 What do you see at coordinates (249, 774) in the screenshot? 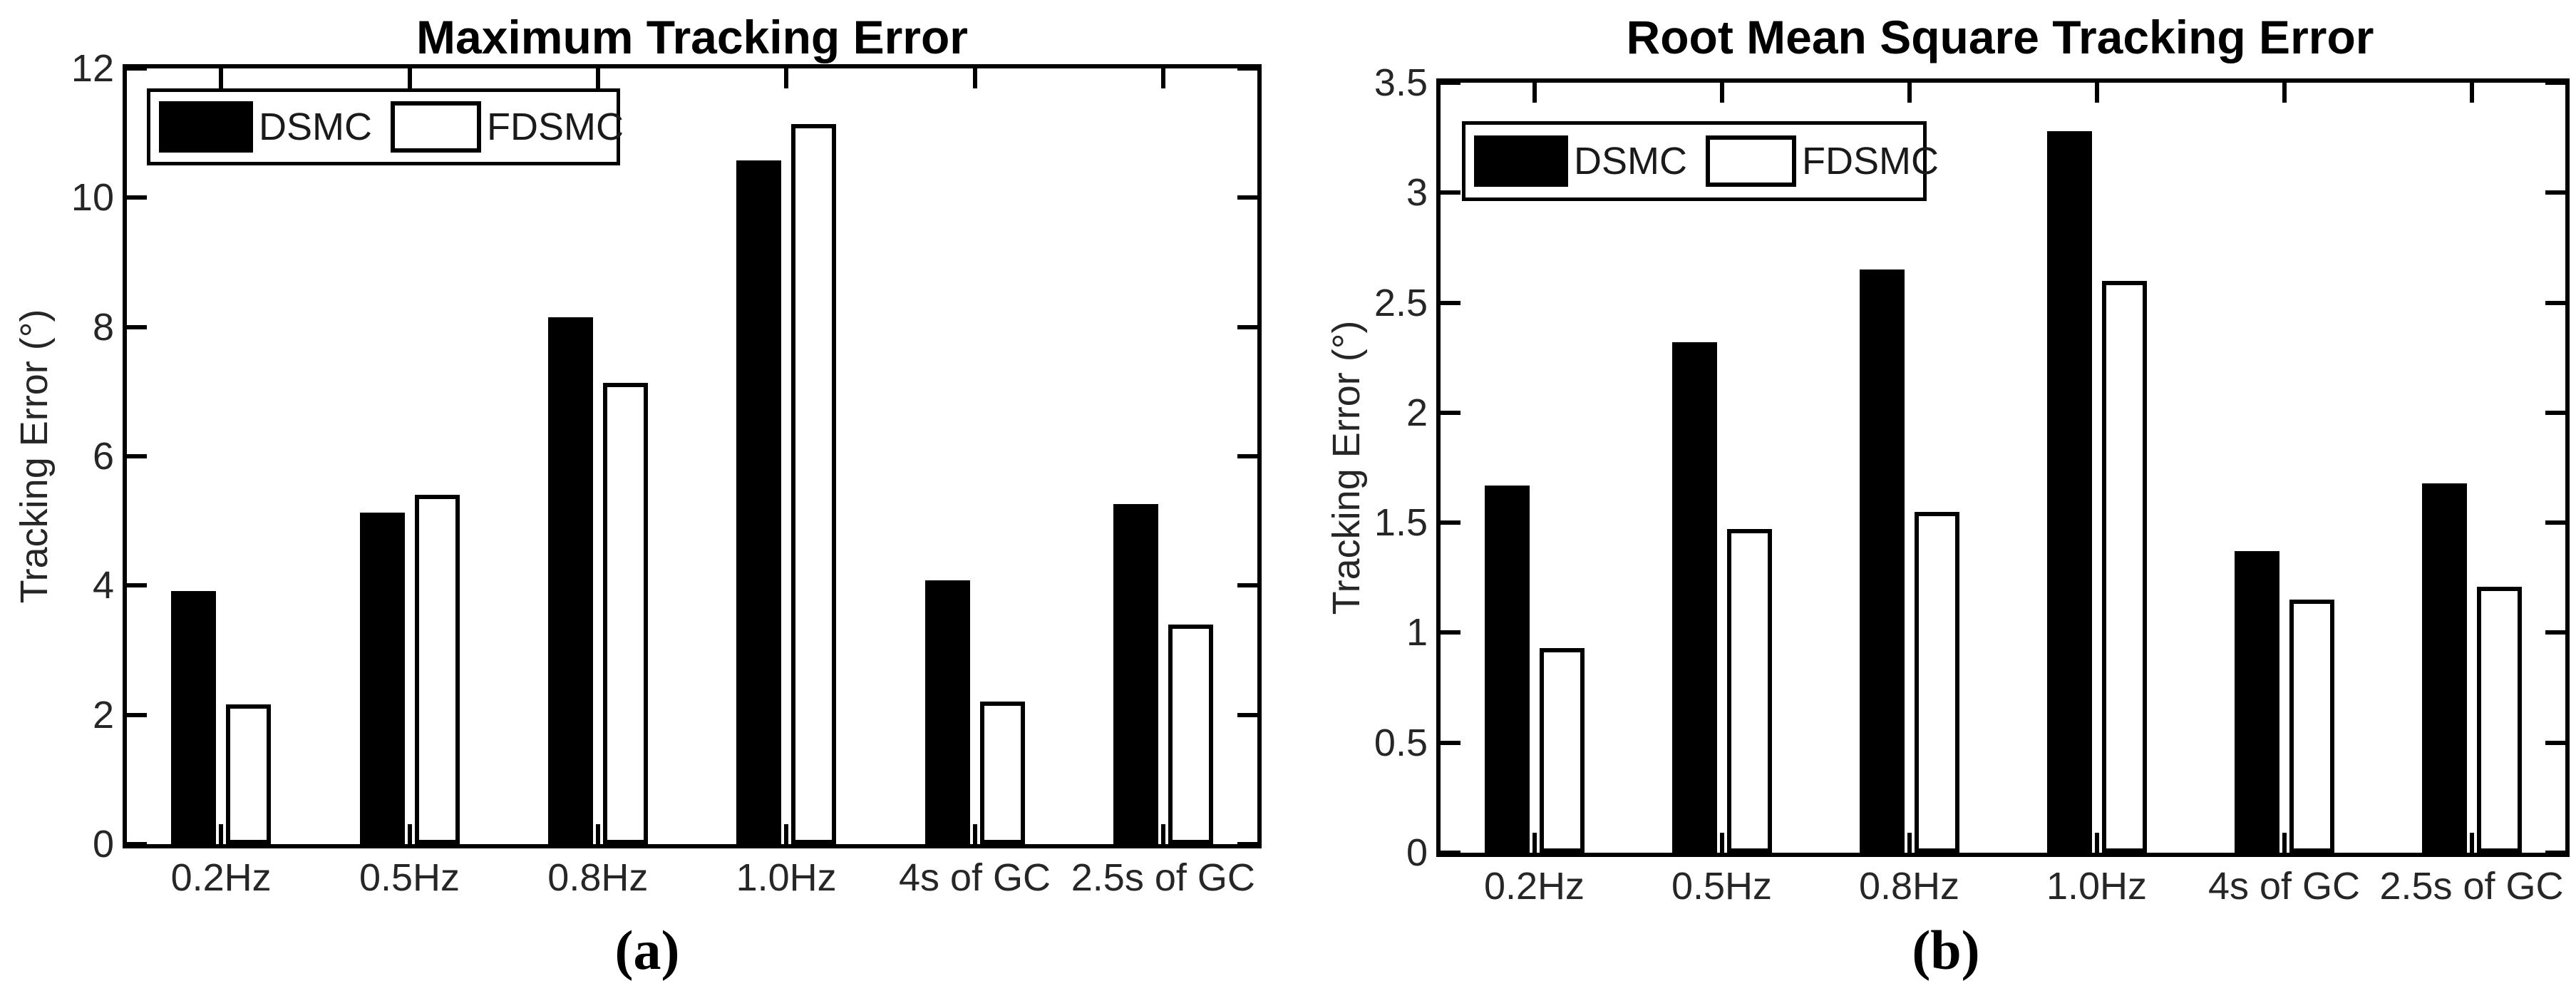
I see `bar-fdsmc-0-2hz` at bounding box center [249, 774].